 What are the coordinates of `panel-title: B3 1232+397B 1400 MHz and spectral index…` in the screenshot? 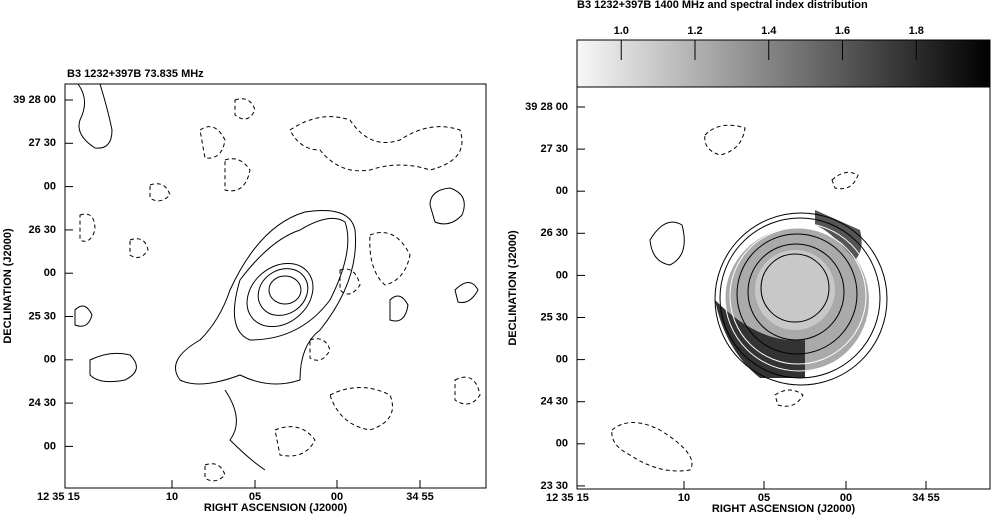 It's located at (722, 5).